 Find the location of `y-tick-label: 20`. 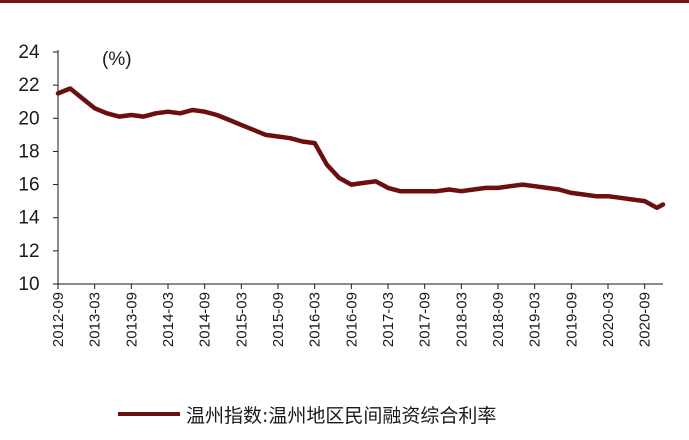

y-tick-label: 20 is located at coordinates (28, 118).